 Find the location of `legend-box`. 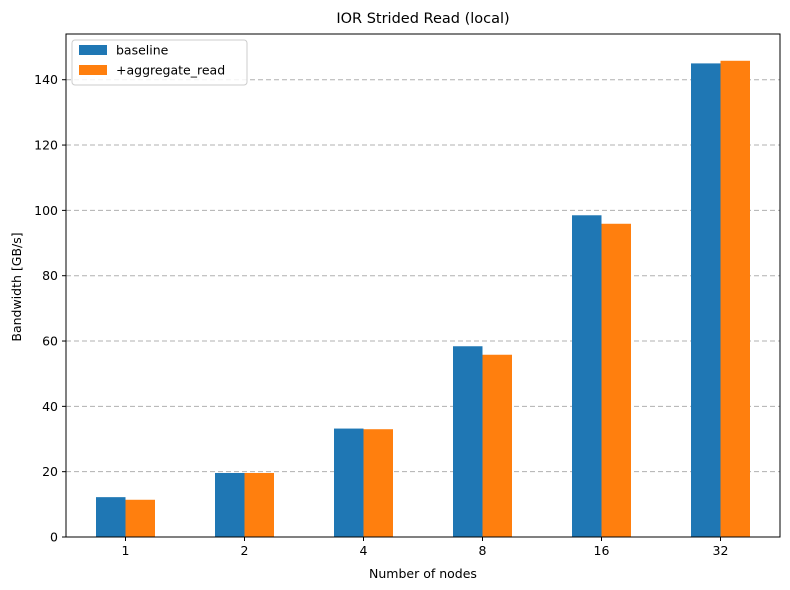

legend-box is located at coordinates (159, 62).